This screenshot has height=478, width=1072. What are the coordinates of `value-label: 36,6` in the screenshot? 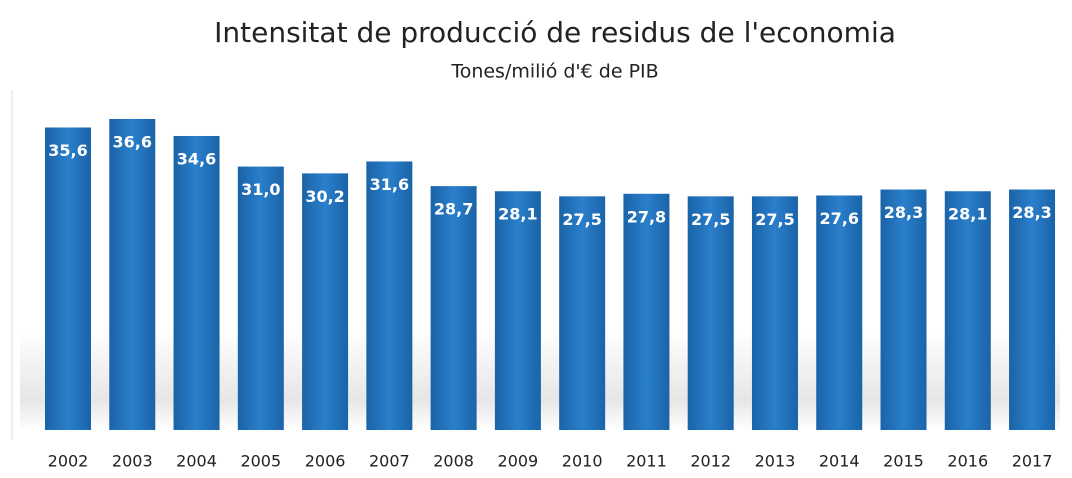 It's located at (132, 142).